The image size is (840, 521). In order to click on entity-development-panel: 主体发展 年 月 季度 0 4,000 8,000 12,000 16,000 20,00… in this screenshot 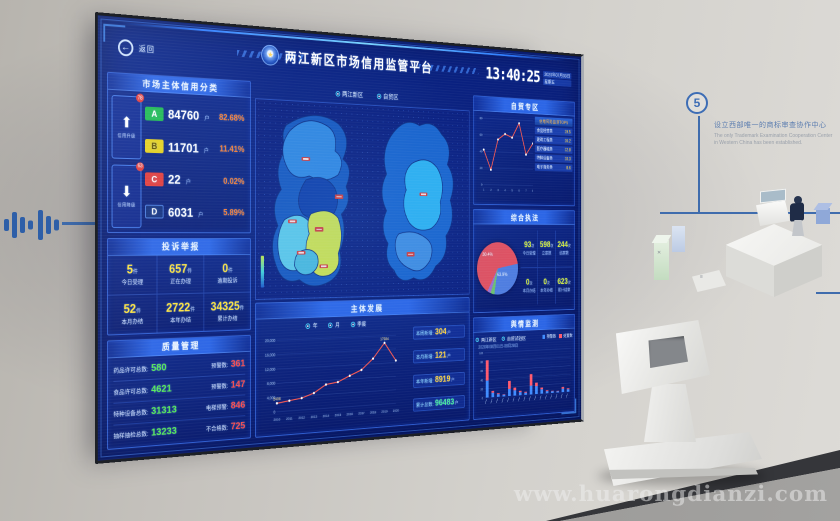, I will do `click(362, 367)`.